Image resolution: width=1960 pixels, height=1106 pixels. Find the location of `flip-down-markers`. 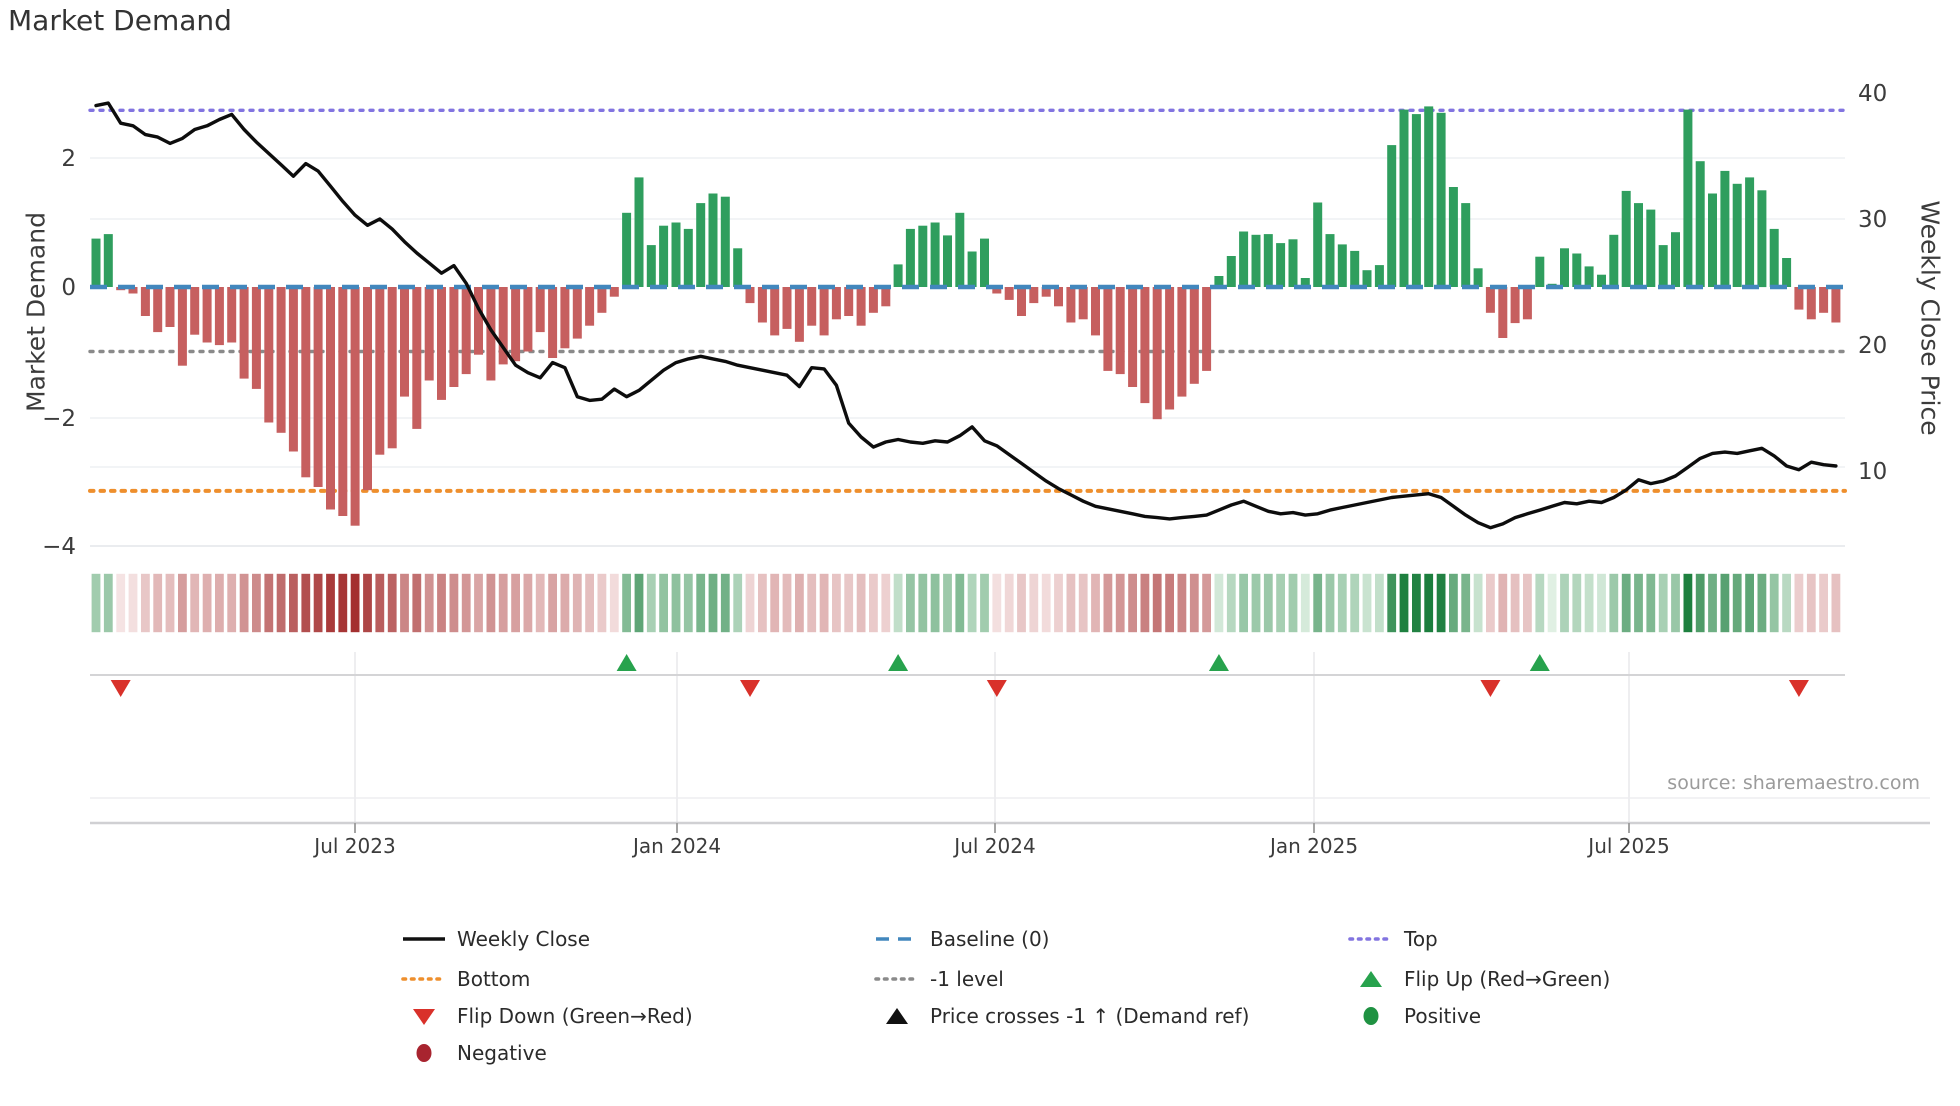

flip-down-markers is located at coordinates (959, 688).